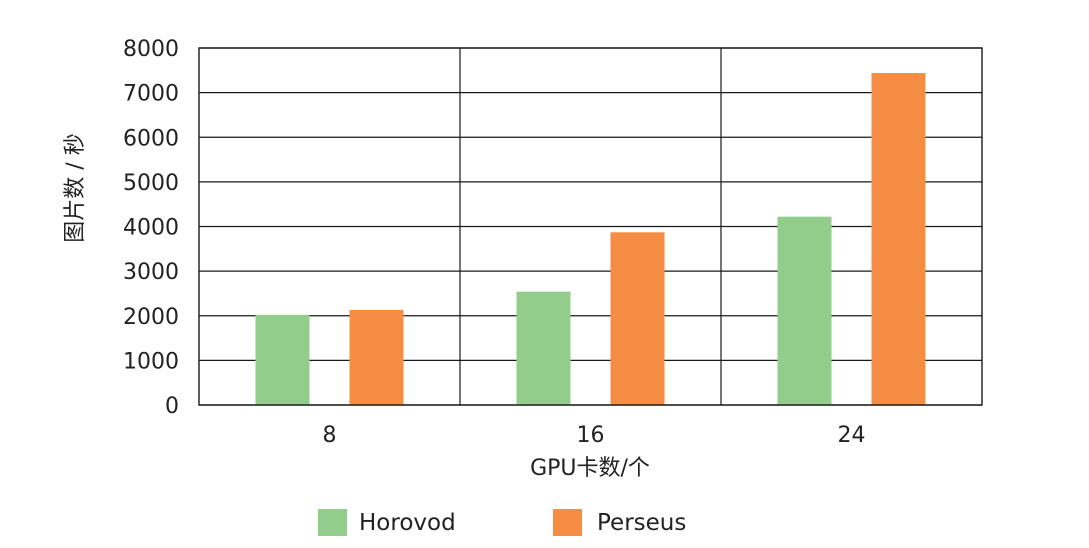 The height and width of the screenshot is (548, 1089). What do you see at coordinates (407, 523) in the screenshot?
I see `legend-label-horovod: Horovod` at bounding box center [407, 523].